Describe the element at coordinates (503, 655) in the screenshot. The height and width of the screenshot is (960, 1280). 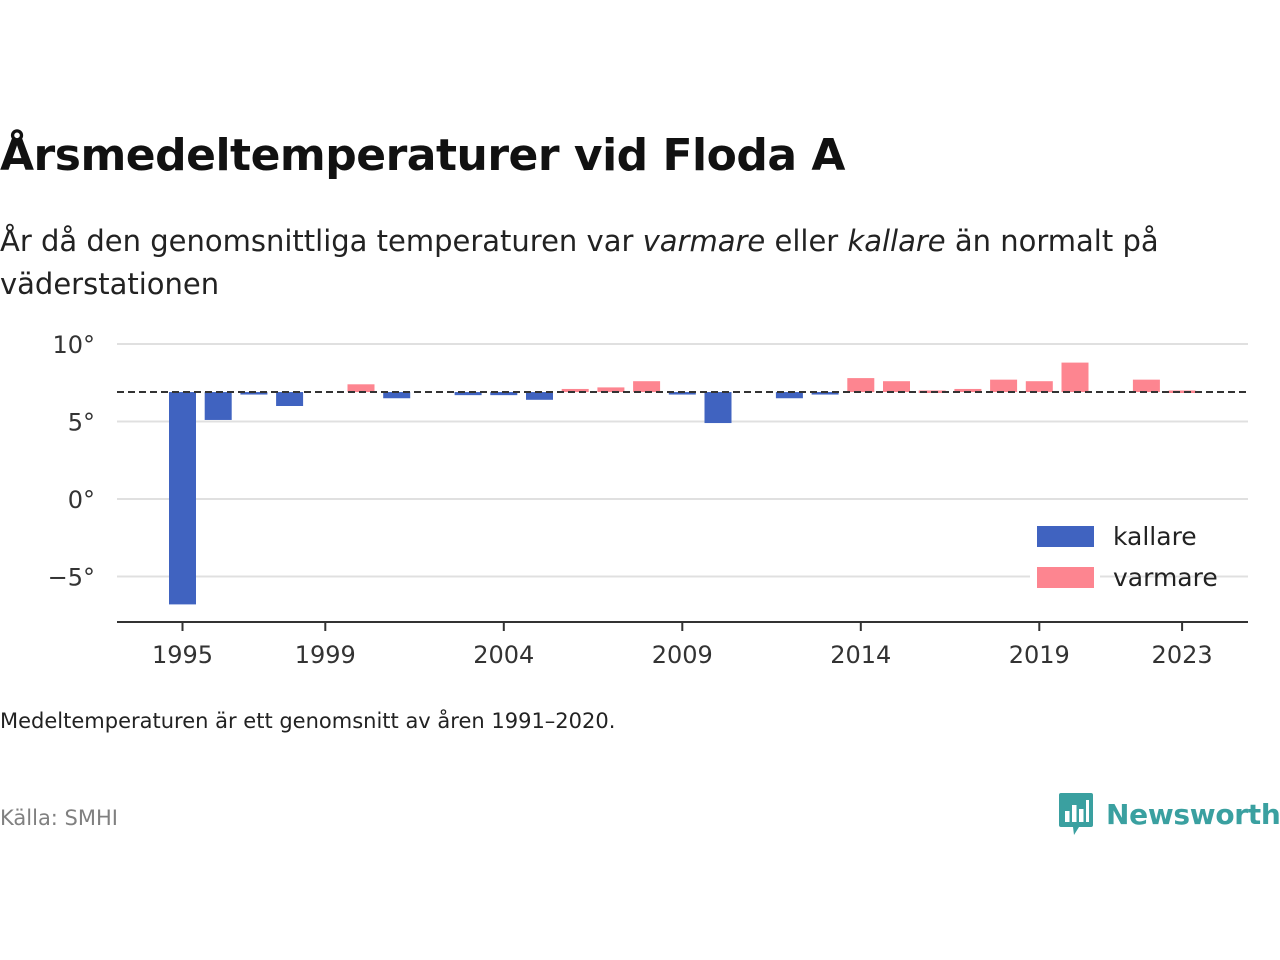
I see `x-tick-label-2004: 2004` at that location.